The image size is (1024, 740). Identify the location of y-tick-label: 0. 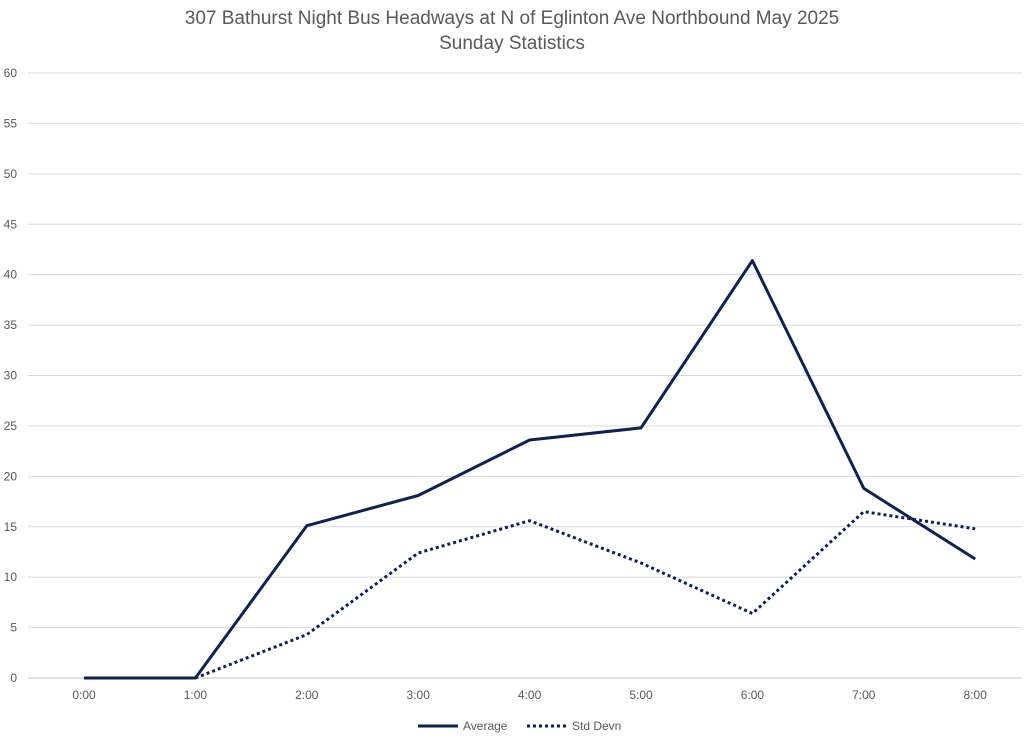
(13, 678).